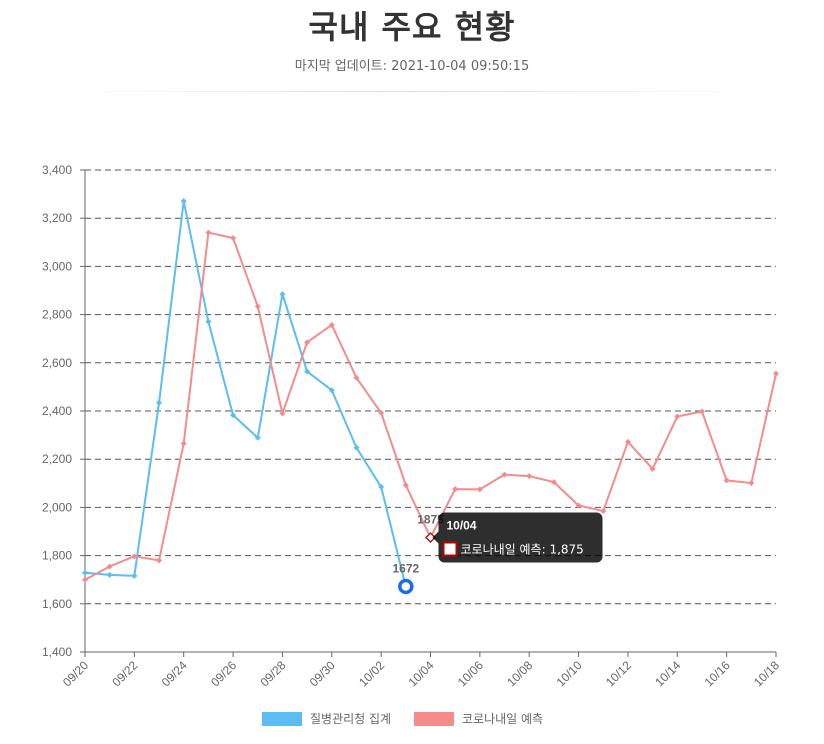 The image size is (824, 744). I want to click on y-tick-label: 3,200, so click(57, 218).